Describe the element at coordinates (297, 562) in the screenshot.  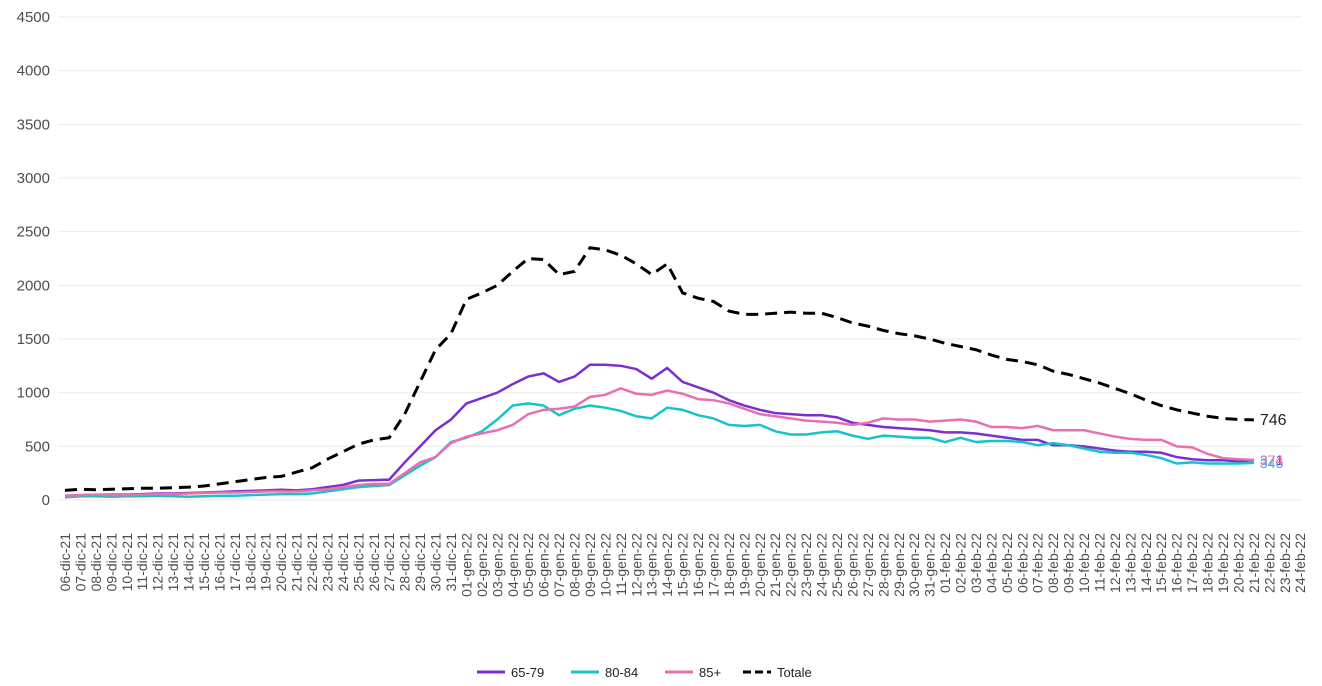
I see `x-tick-label: 21-dic-21` at that location.